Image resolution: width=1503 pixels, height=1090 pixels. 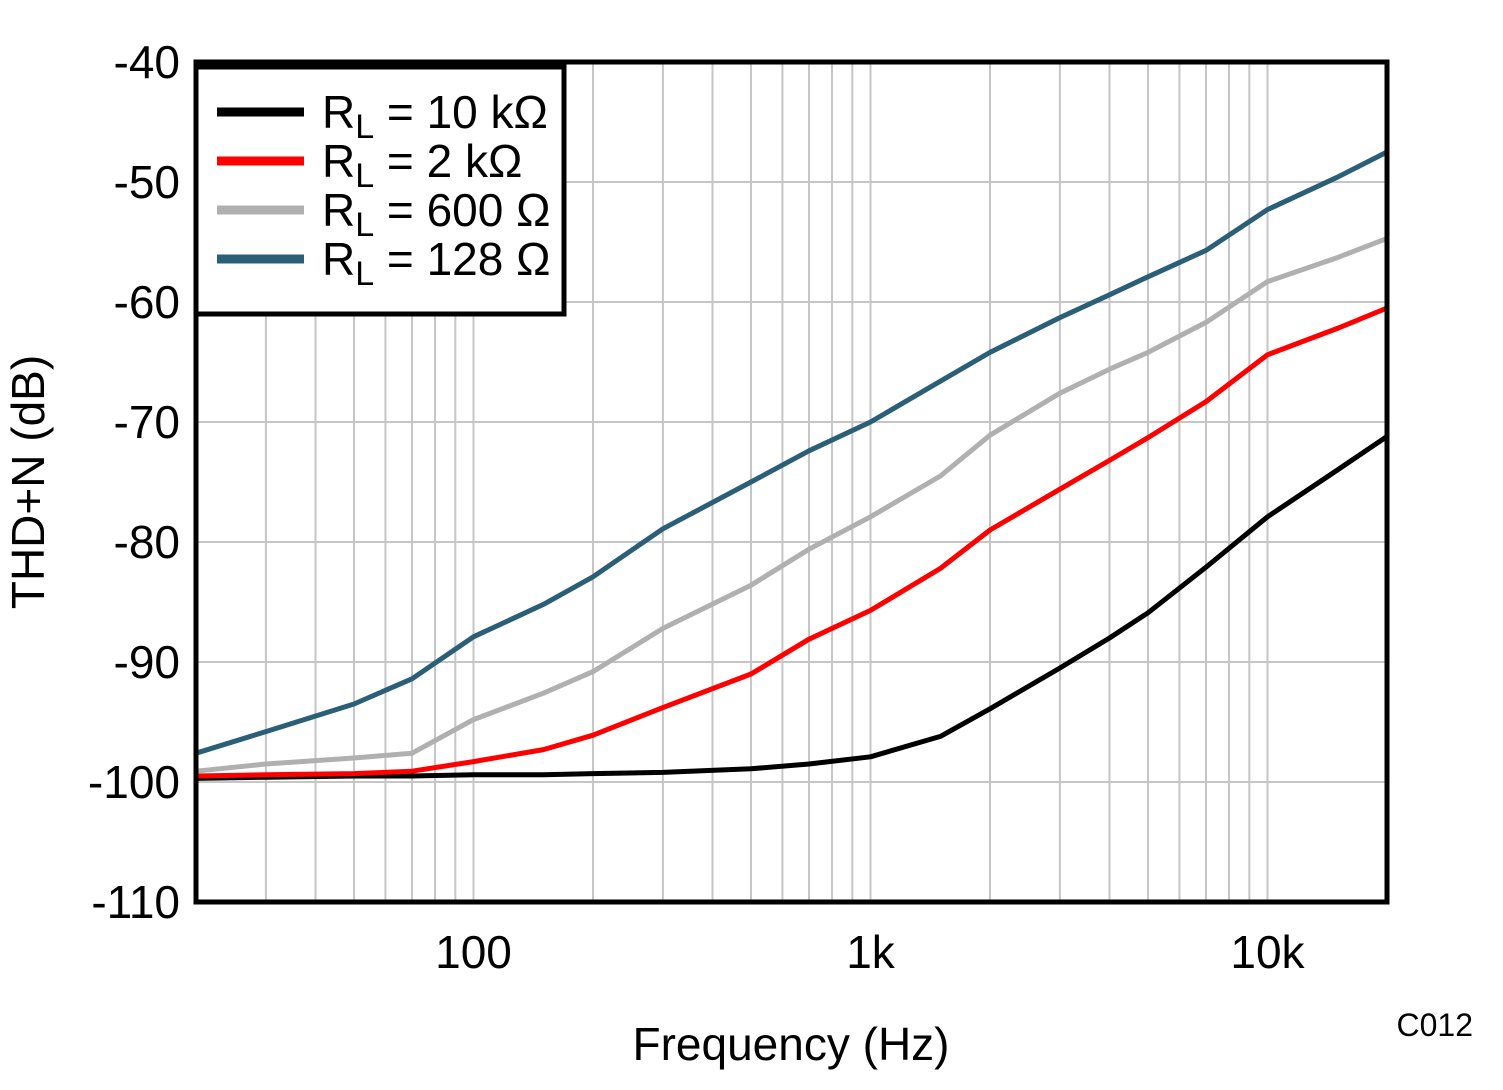 What do you see at coordinates (435, 116) in the screenshot?
I see `legend-label-rl-10k: RL = 10 kΩ` at bounding box center [435, 116].